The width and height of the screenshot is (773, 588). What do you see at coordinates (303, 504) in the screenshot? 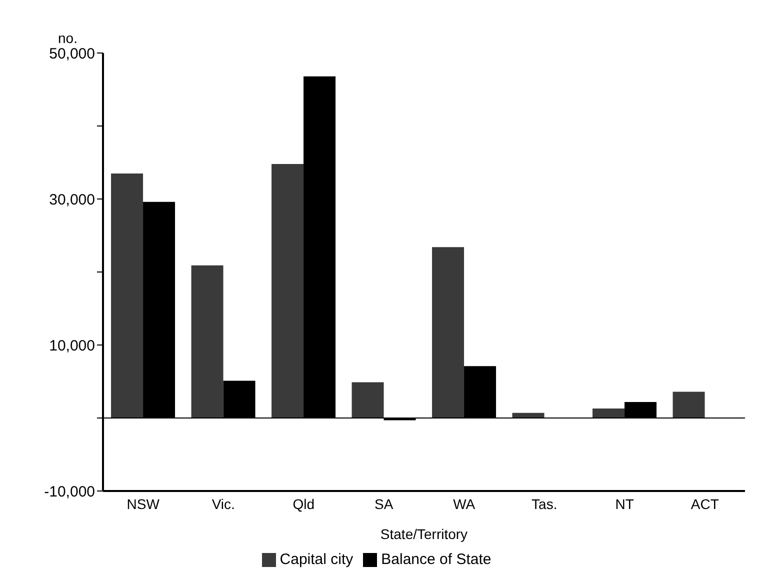
I see `x-tick-label: Qld` at bounding box center [303, 504].